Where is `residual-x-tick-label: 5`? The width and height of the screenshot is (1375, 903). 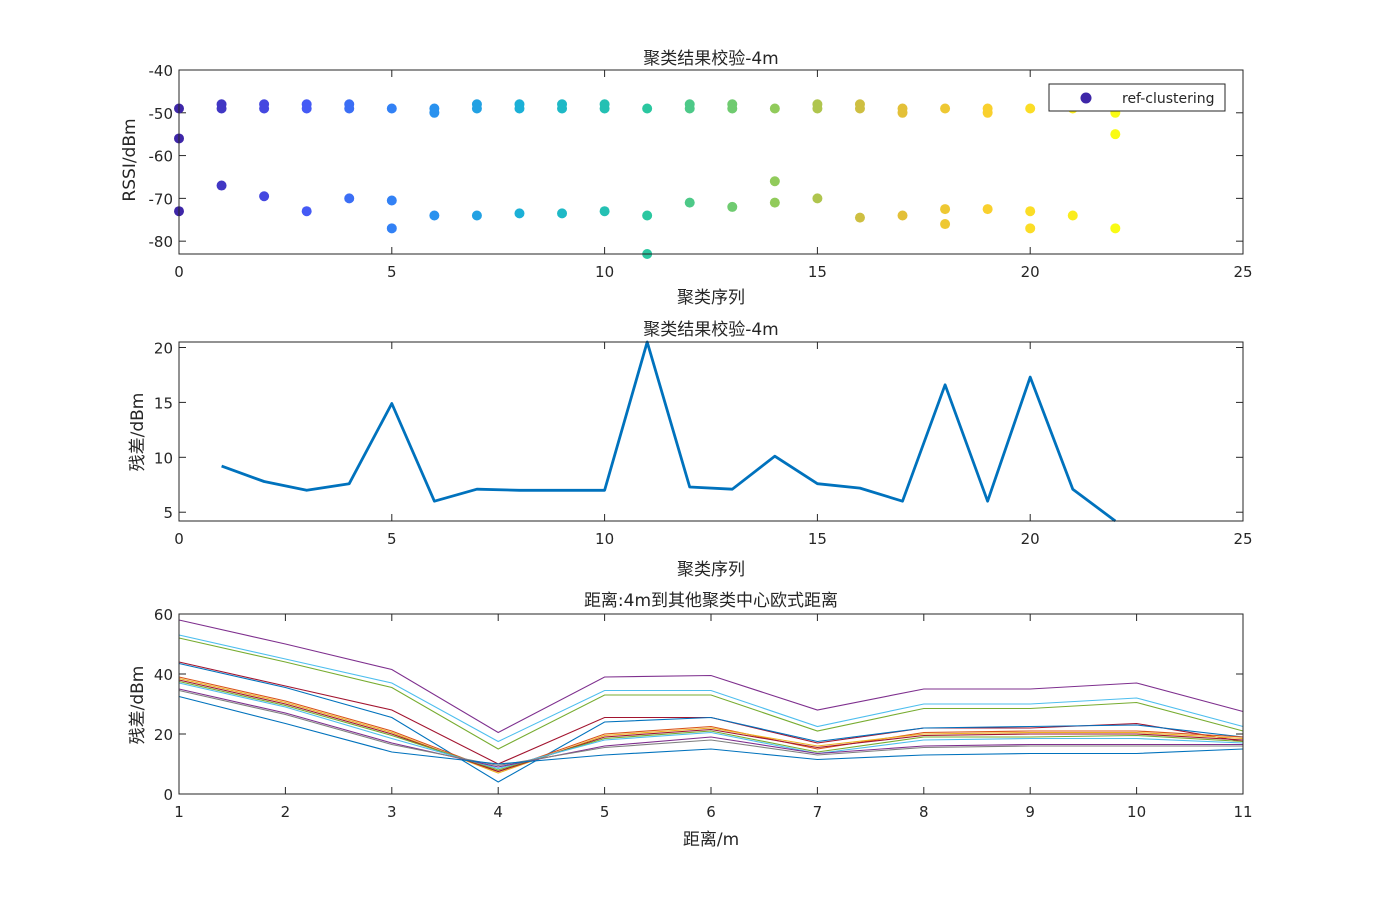
residual-x-tick-label: 5 is located at coordinates (392, 539).